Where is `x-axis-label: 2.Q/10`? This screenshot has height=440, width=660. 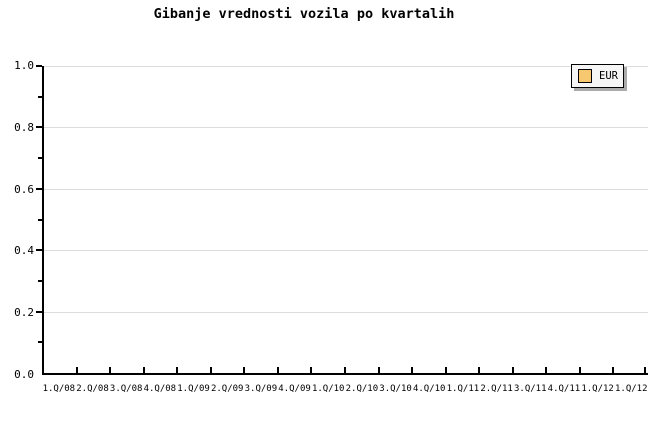 x-axis-label: 2.Q/10 is located at coordinates (362, 389).